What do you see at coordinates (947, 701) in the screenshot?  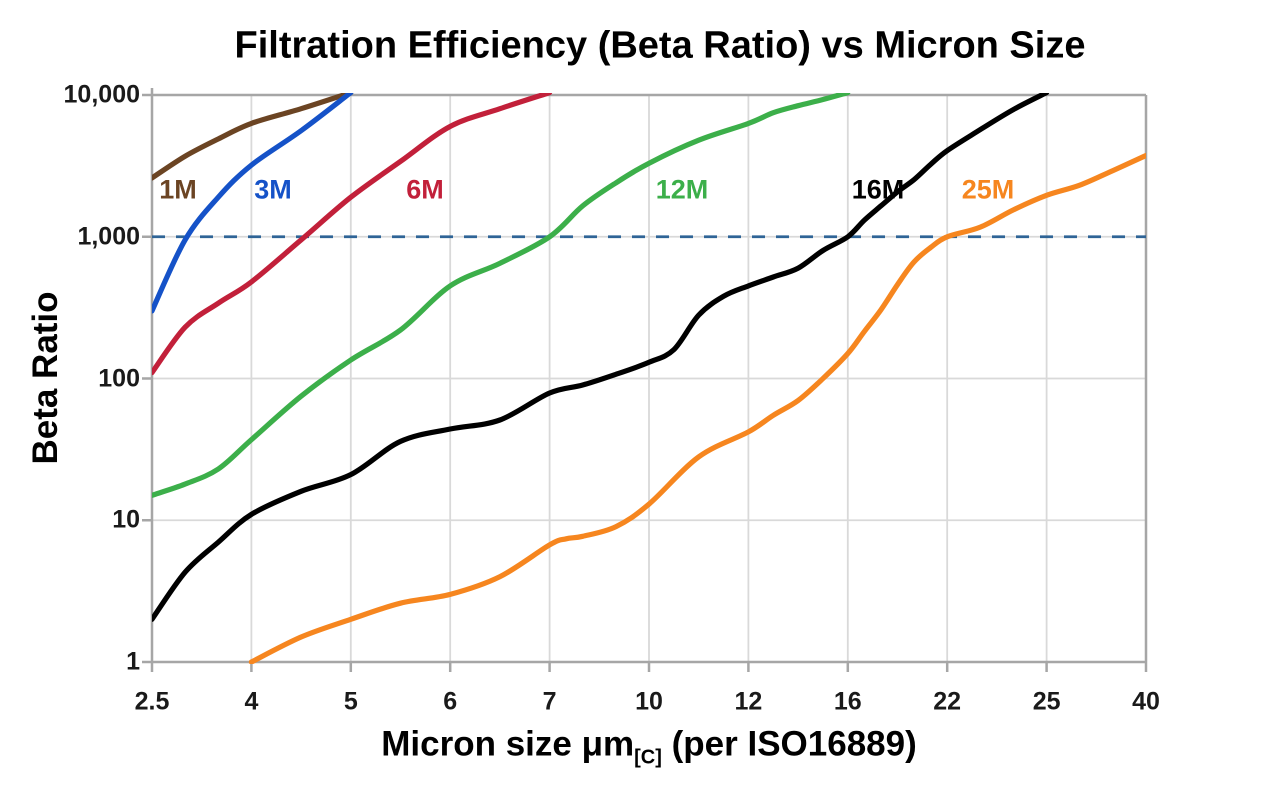 I see `x-tick-label-22: 22` at bounding box center [947, 701].